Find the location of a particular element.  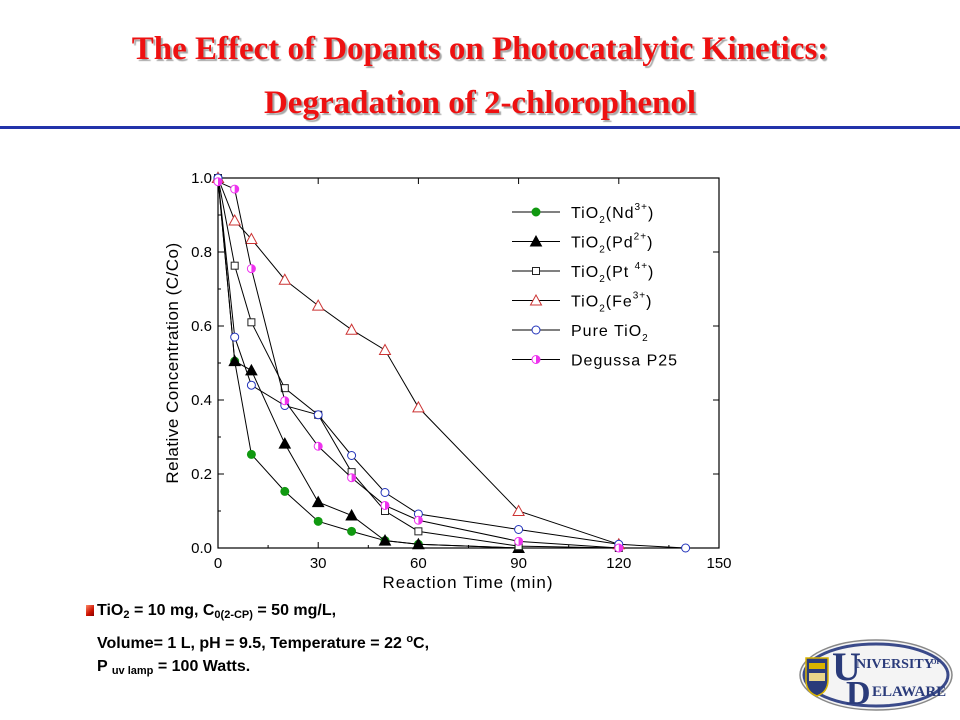

legend-entry-4: Pure TiO2 is located at coordinates (580, 333).